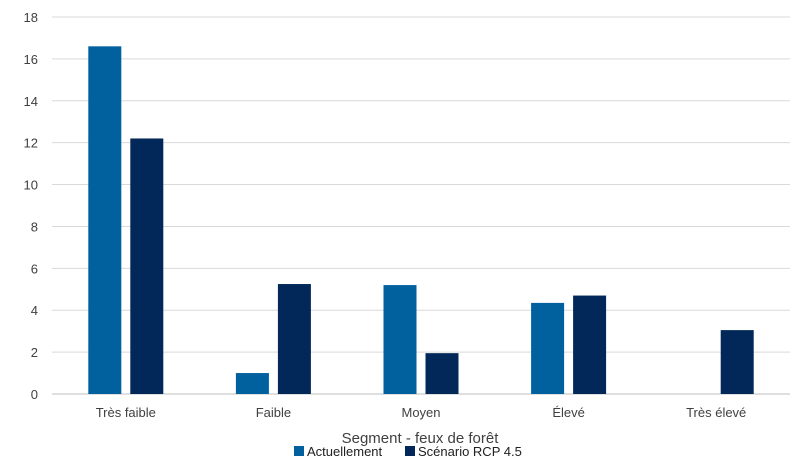  What do you see at coordinates (34, 310) in the screenshot?
I see `y-tick-label: 4` at bounding box center [34, 310].